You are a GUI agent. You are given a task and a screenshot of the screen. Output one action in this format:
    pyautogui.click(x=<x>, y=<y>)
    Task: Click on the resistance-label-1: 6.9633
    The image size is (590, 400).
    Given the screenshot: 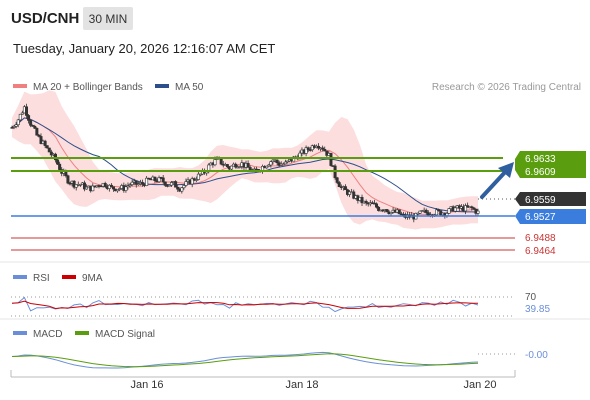 What is the action you would take?
    pyautogui.click(x=540, y=159)
    